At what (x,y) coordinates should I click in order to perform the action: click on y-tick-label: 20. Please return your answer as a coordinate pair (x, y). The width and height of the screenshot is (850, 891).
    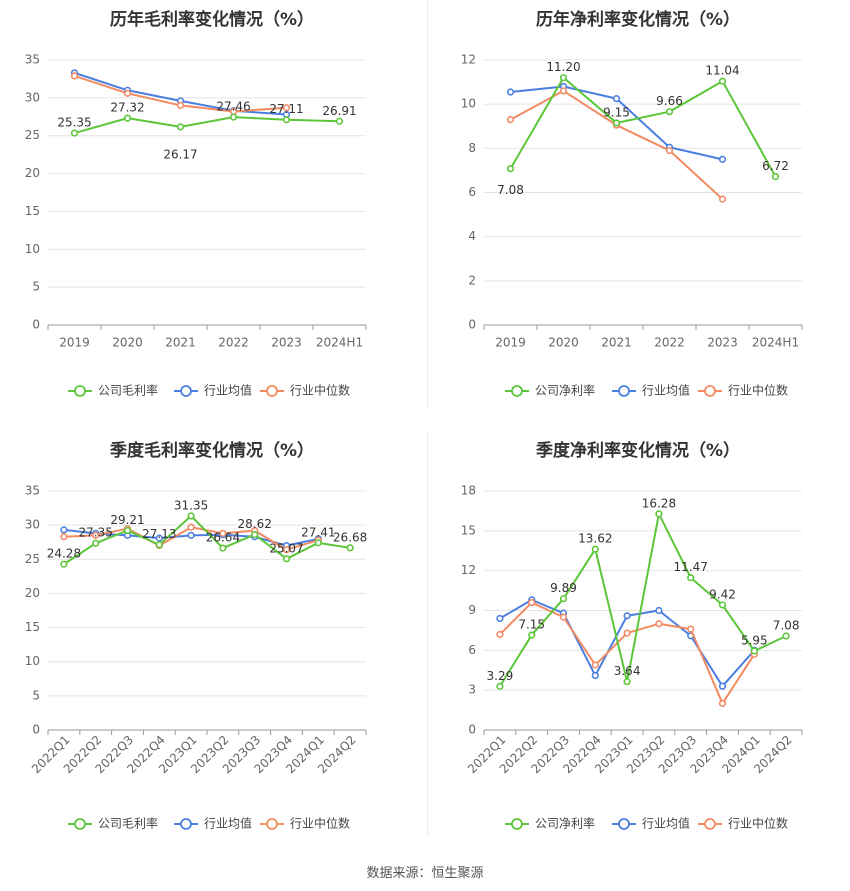
    Looking at the image, I should click on (32, 173).